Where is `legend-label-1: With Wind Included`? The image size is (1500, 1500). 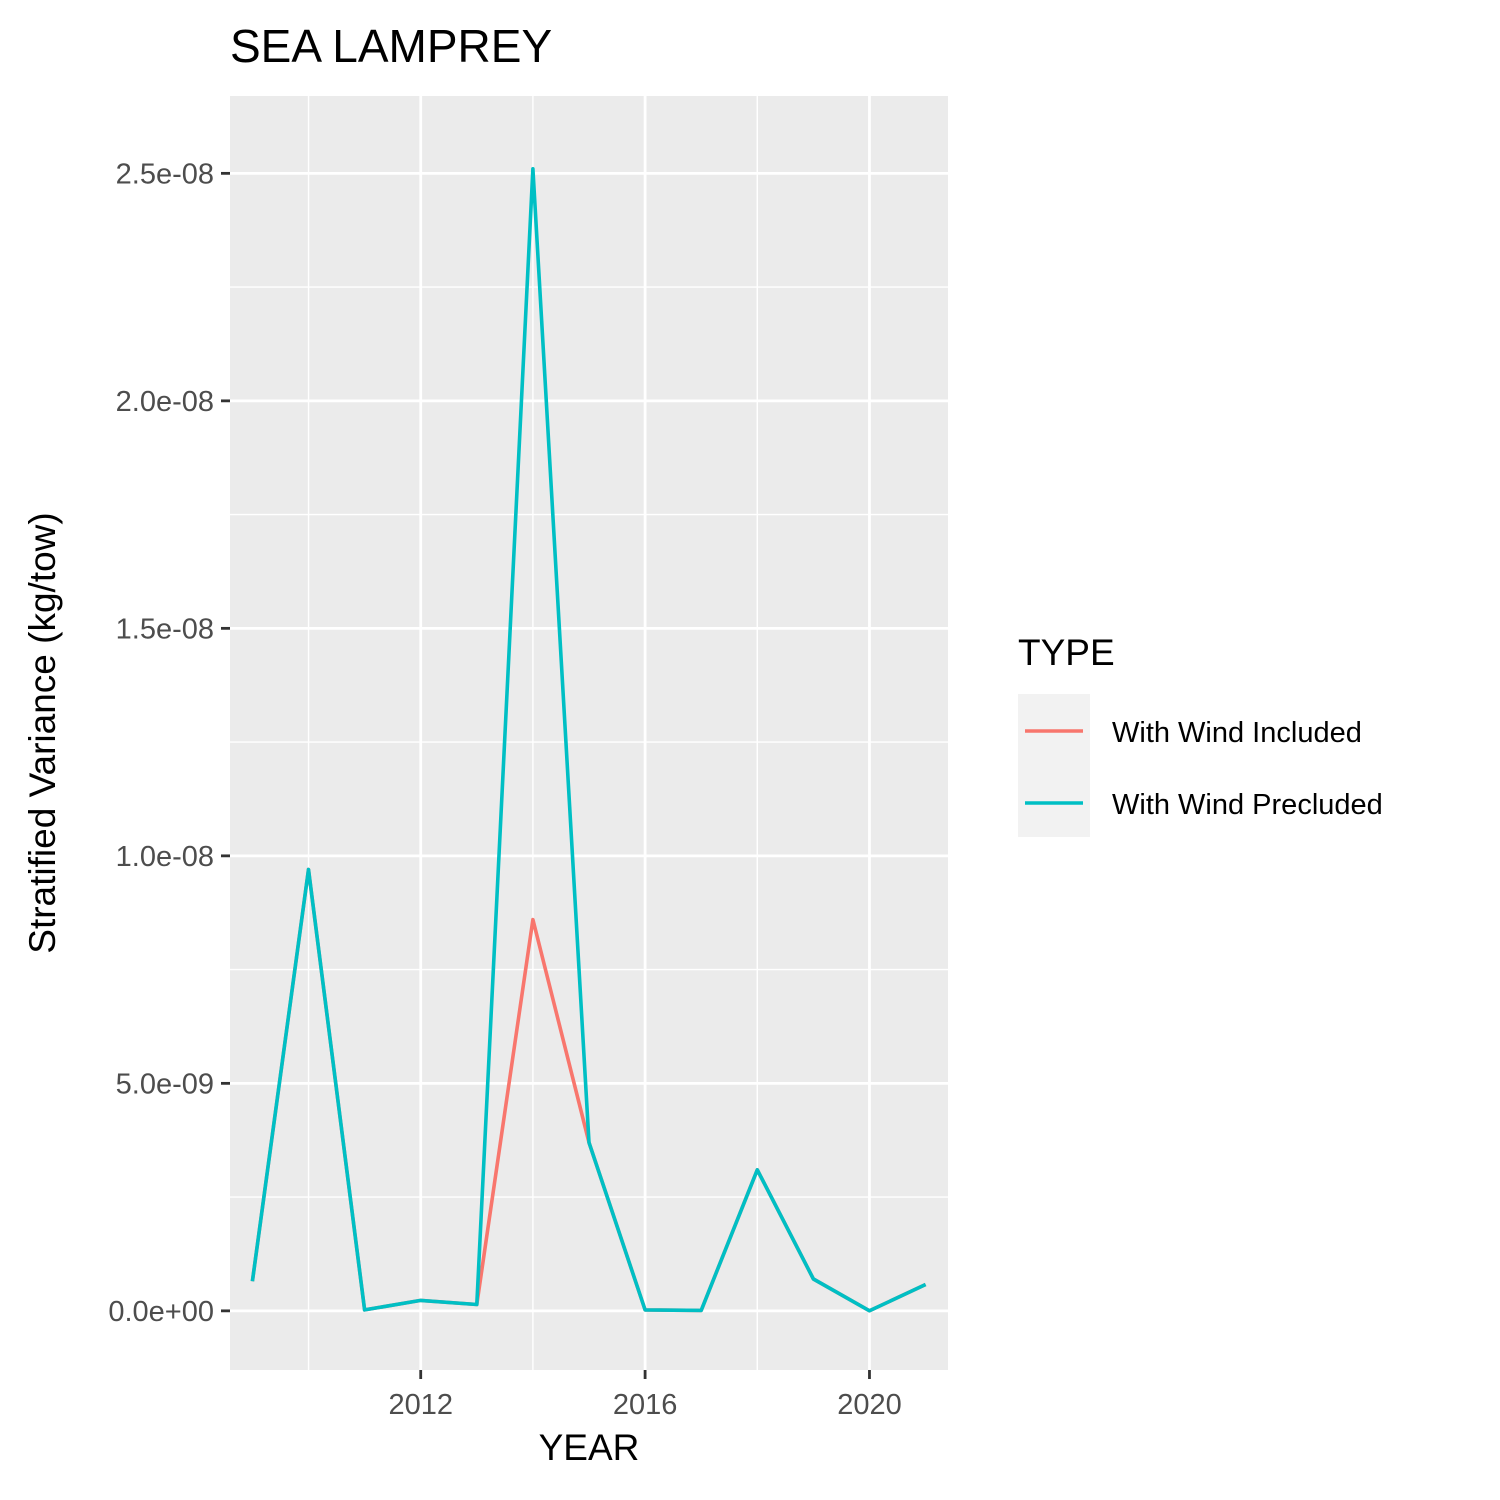
legend-label-1: With Wind Included is located at coordinates (1237, 733).